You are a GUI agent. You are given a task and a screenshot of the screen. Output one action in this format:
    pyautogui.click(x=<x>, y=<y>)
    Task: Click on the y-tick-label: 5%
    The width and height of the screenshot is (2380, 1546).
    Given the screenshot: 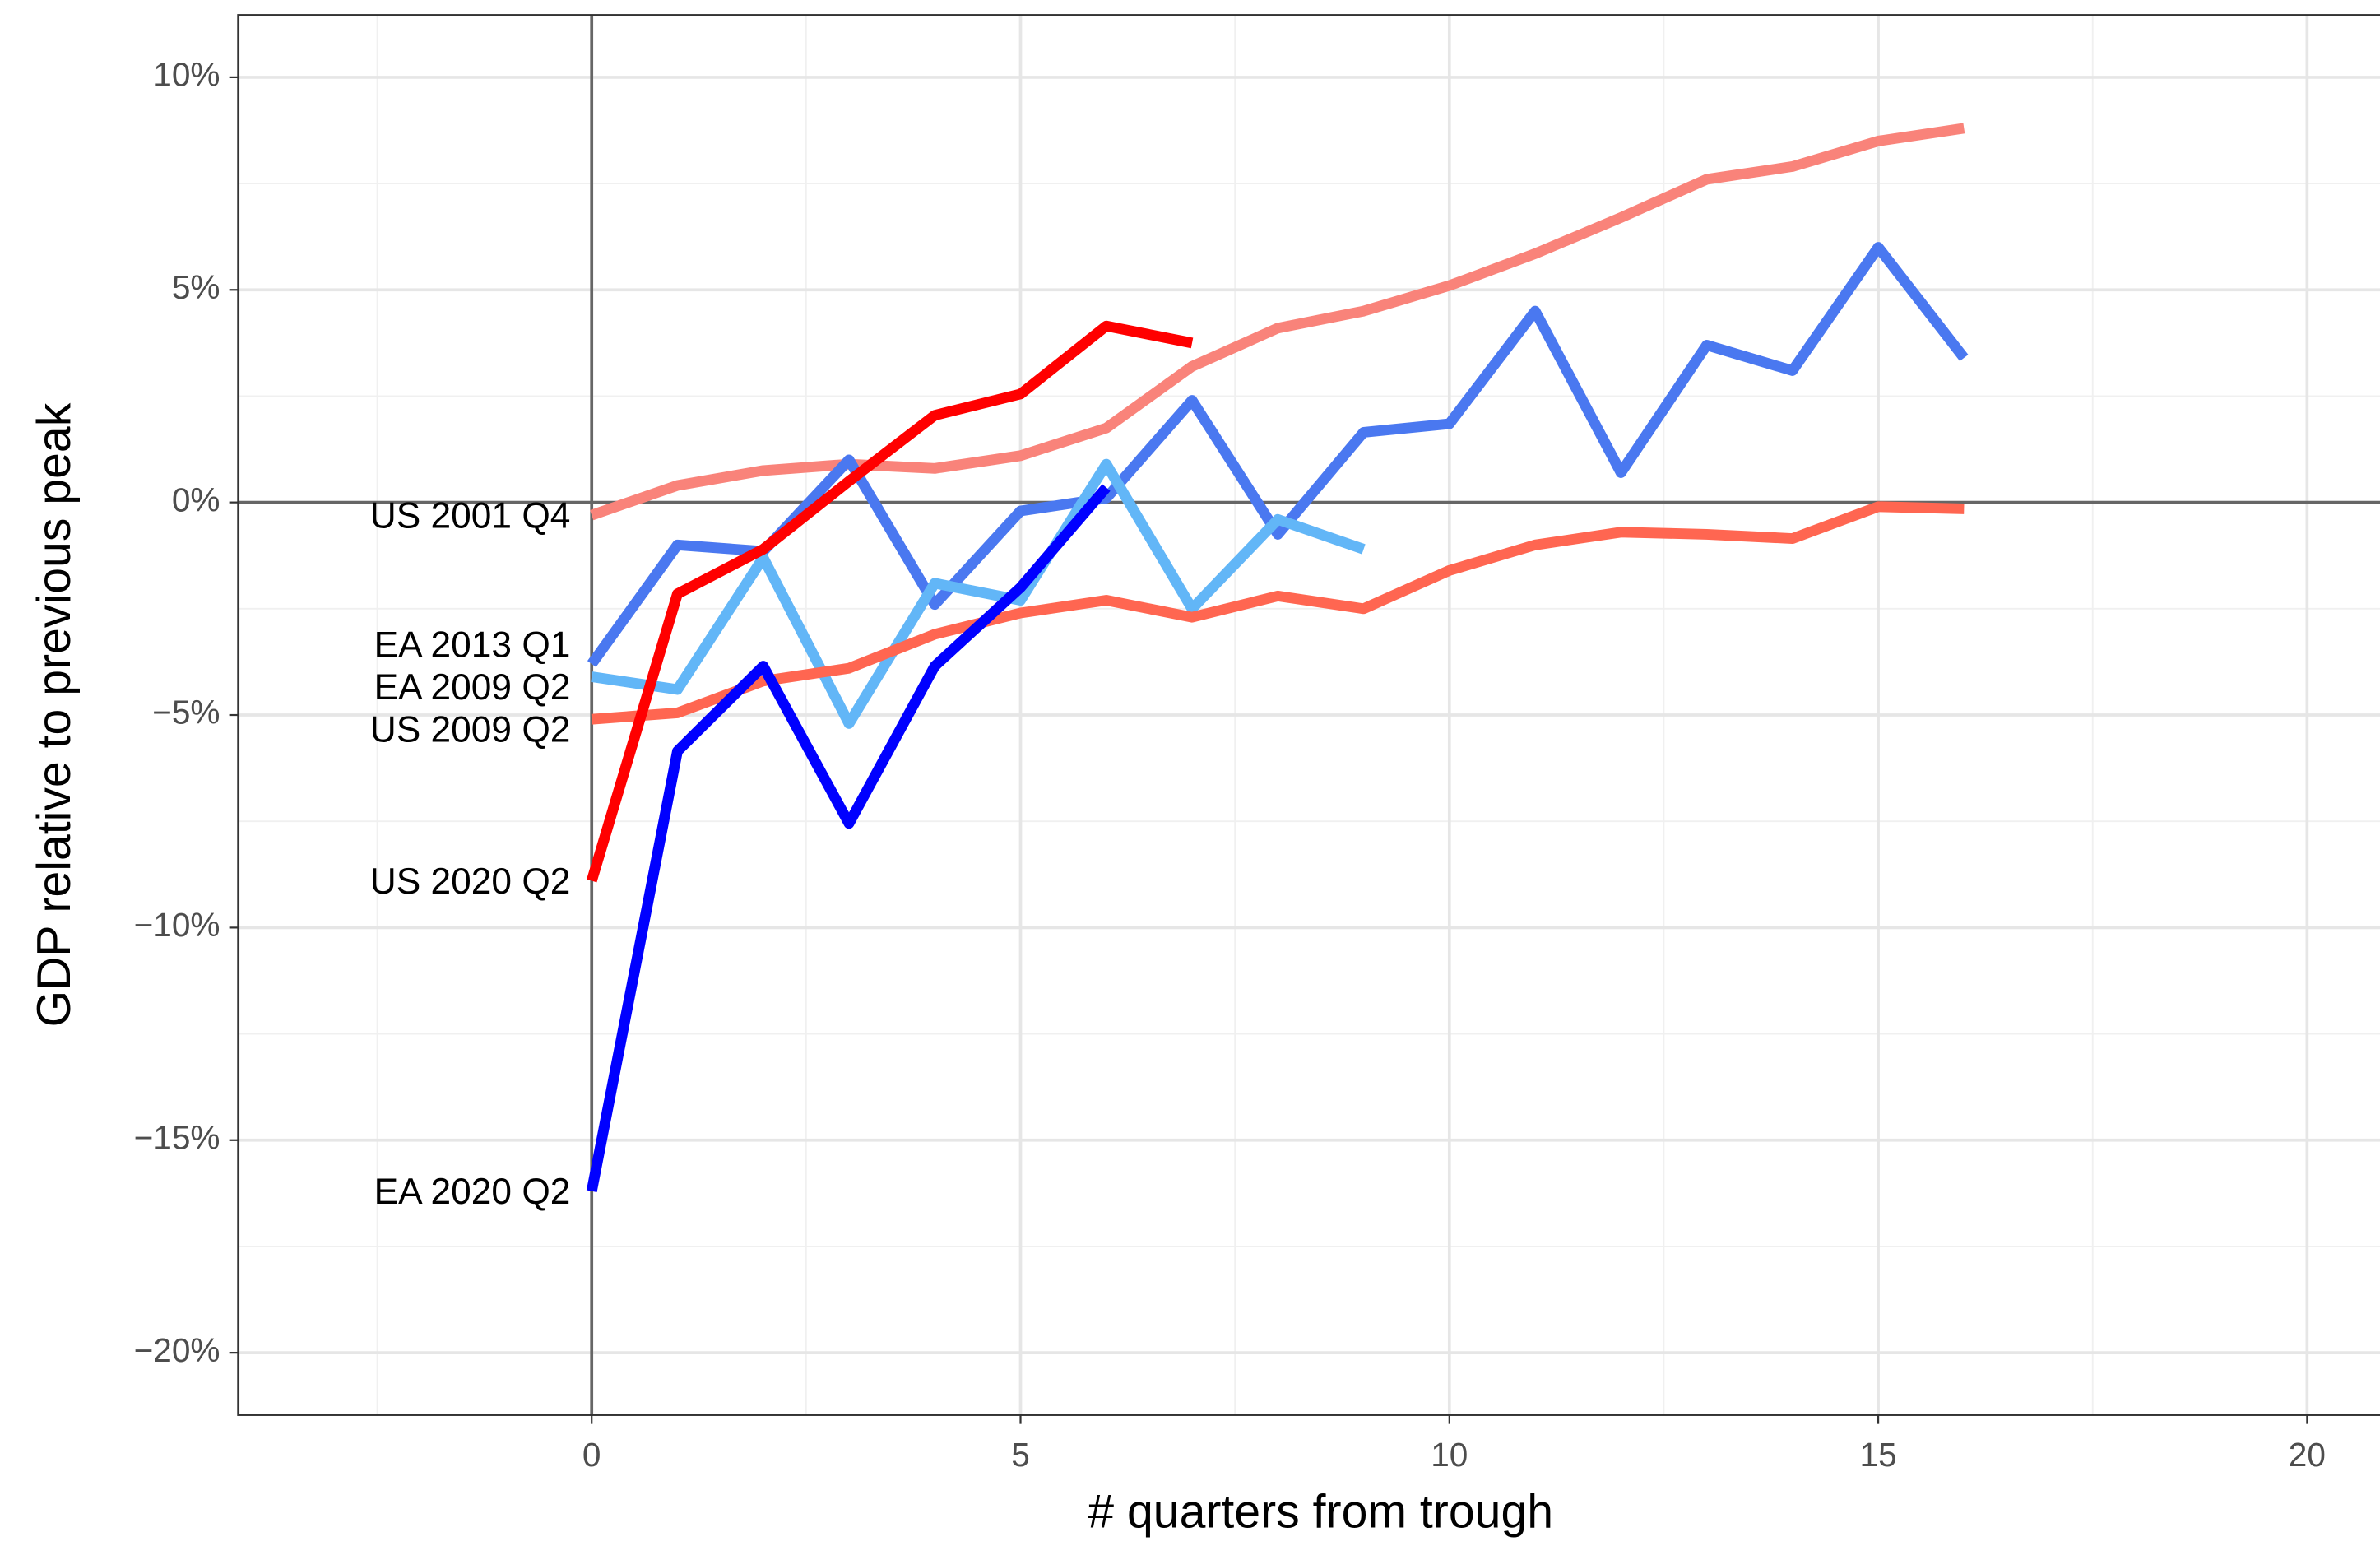 What is the action you would take?
    pyautogui.click(x=196, y=287)
    